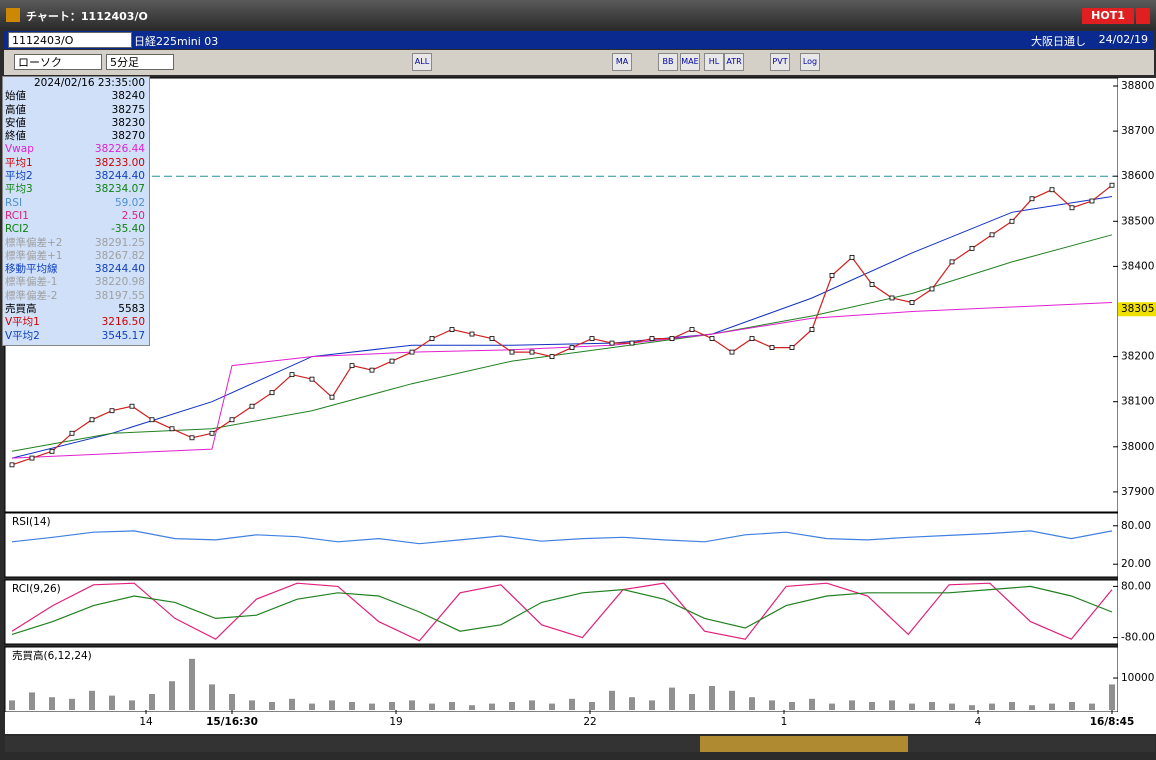 This screenshot has width=1156, height=760. Describe the element at coordinates (76, 176) in the screenshot. I see `info-row: 平均2 38244.40` at that location.